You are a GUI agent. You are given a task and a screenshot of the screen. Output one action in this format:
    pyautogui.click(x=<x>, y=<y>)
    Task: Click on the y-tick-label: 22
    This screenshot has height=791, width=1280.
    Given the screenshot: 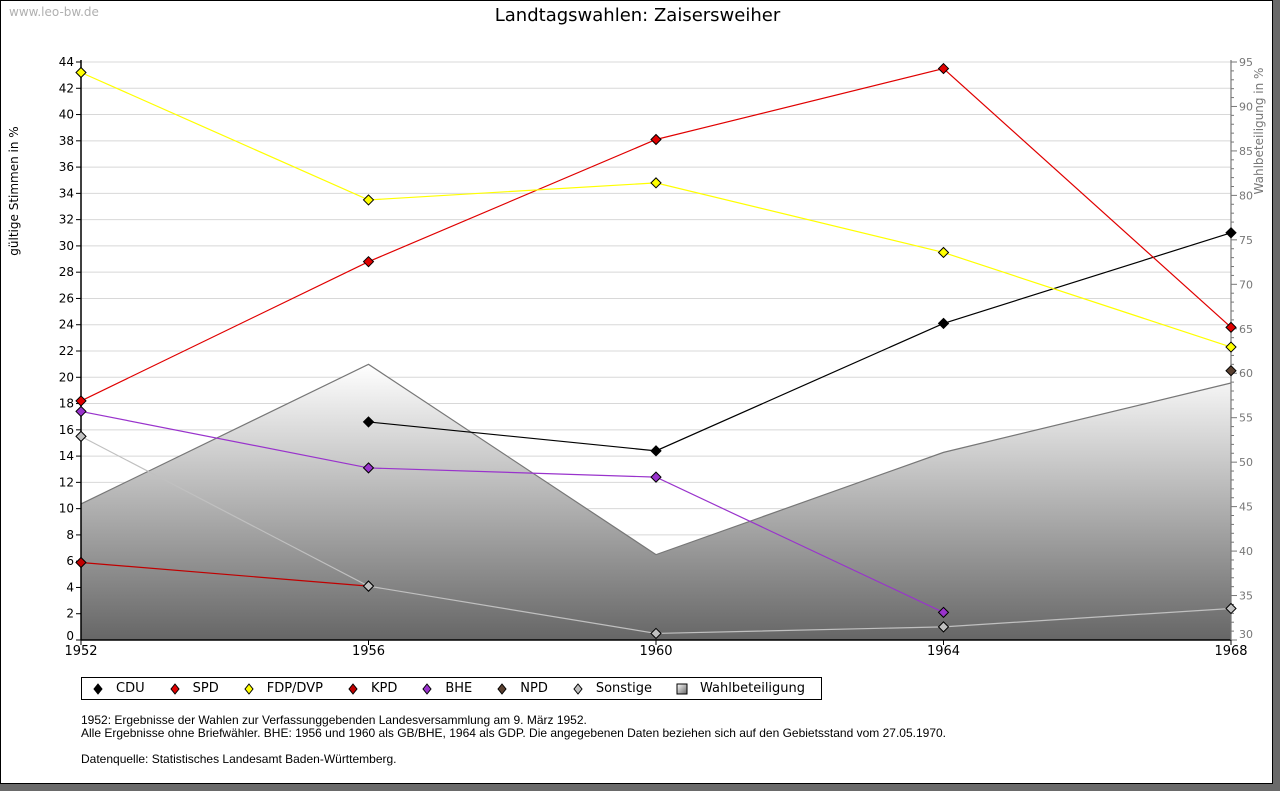 What is the action you would take?
    pyautogui.click(x=66, y=351)
    